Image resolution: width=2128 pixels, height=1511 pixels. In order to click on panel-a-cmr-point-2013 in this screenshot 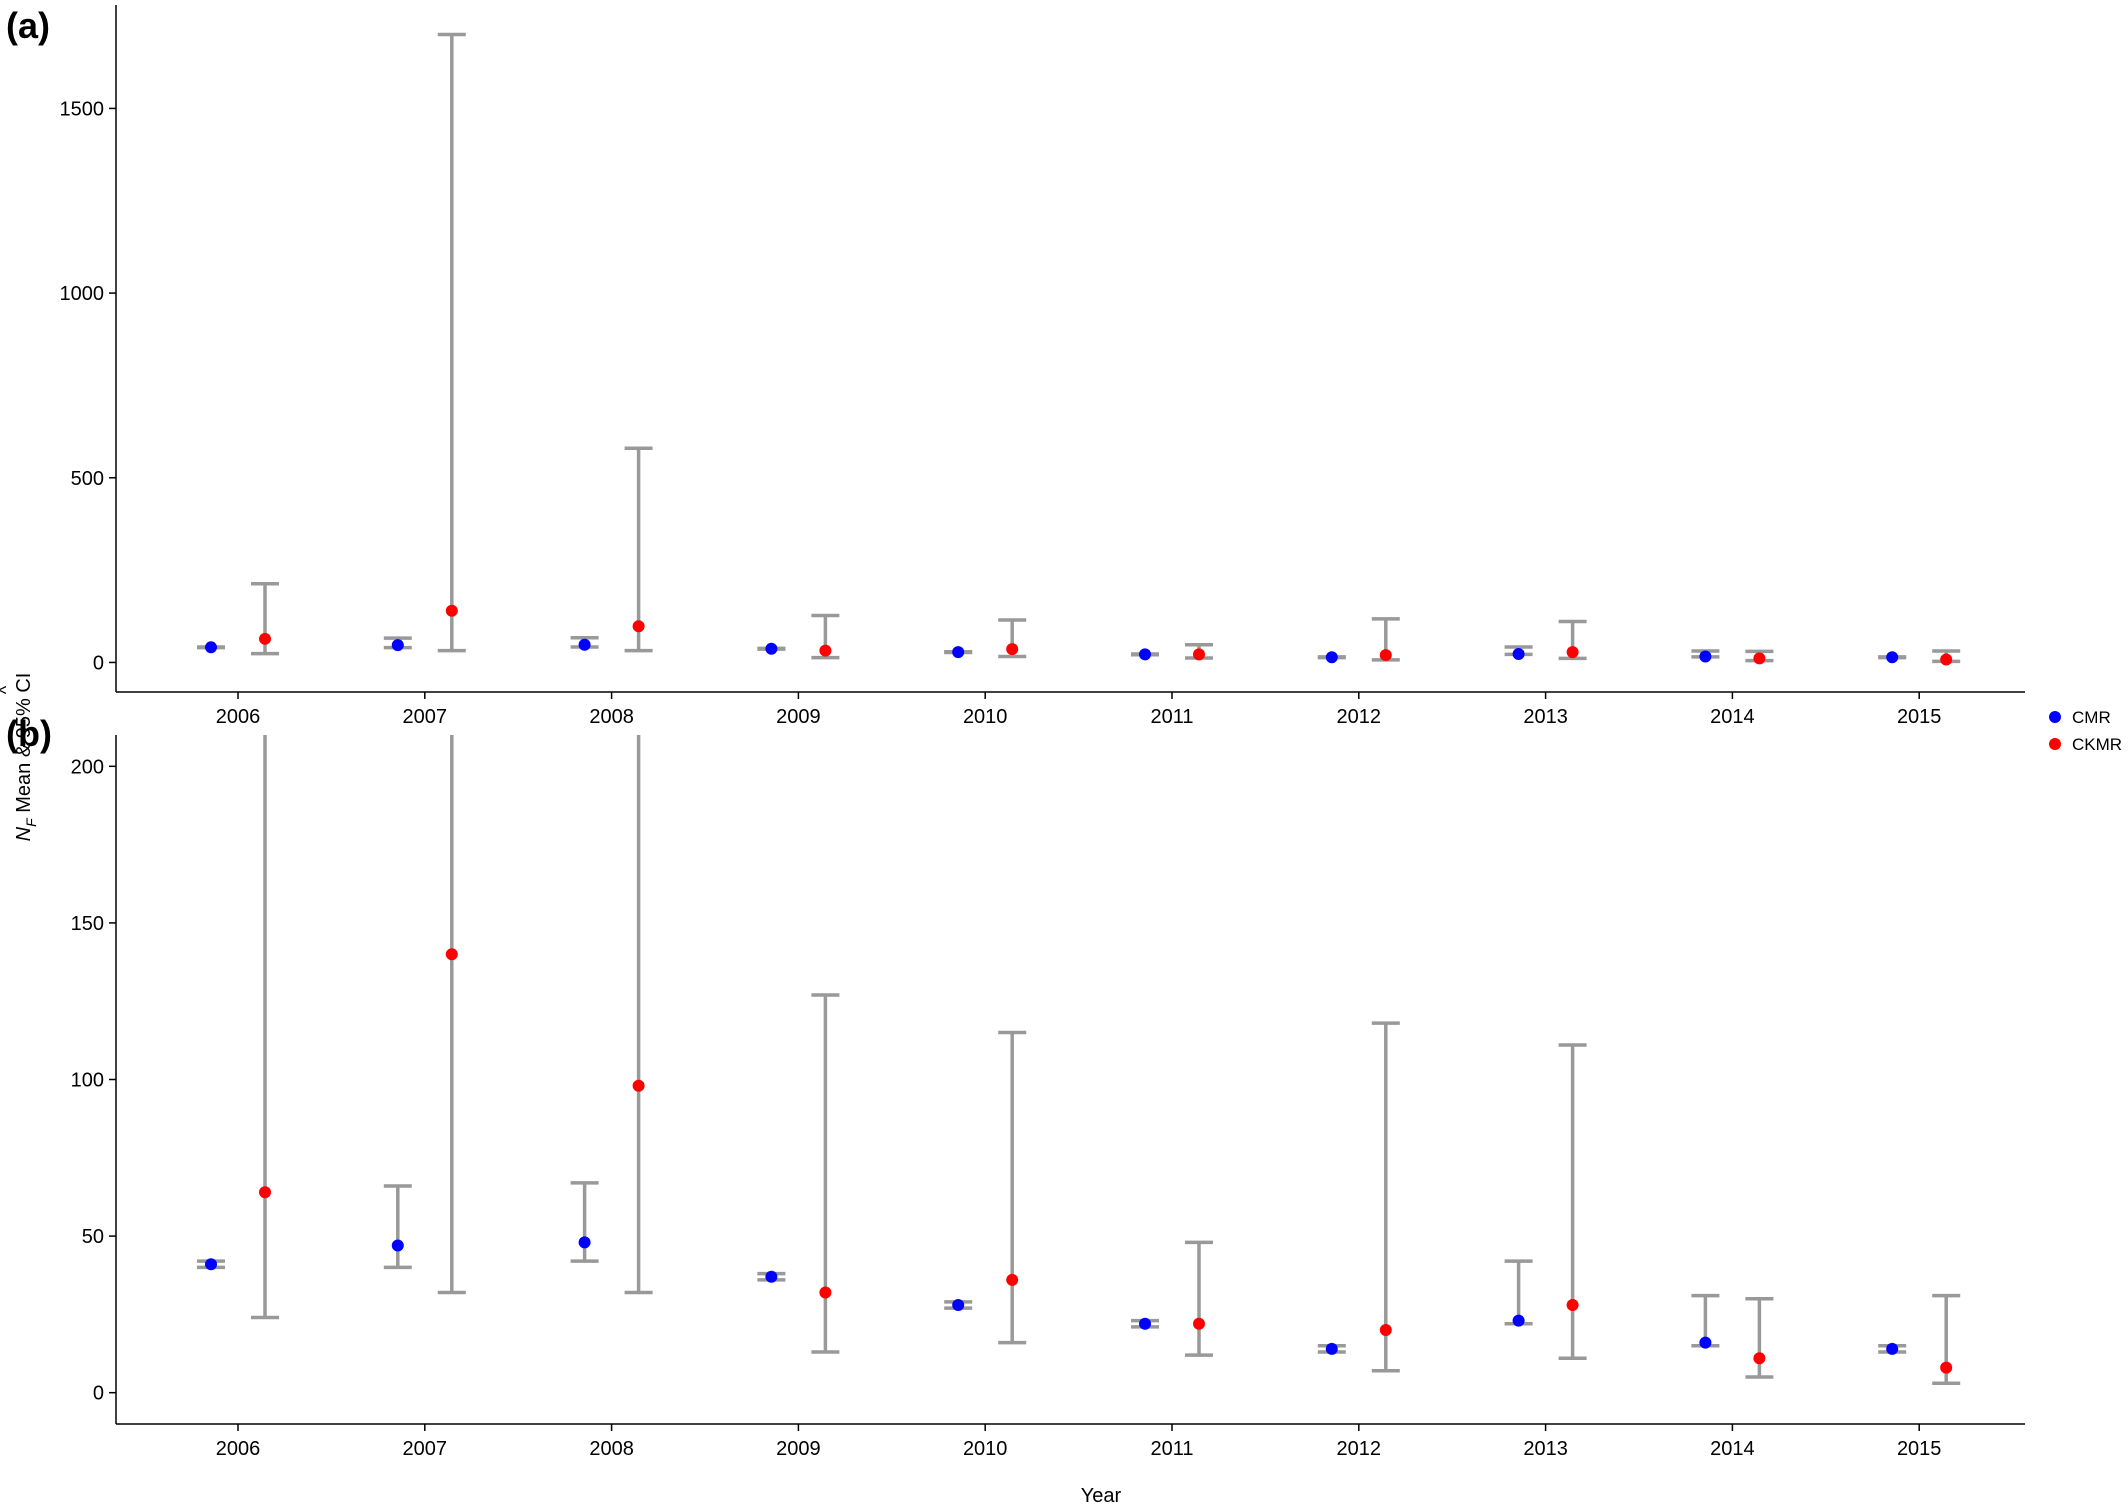, I will do `click(1518, 653)`.